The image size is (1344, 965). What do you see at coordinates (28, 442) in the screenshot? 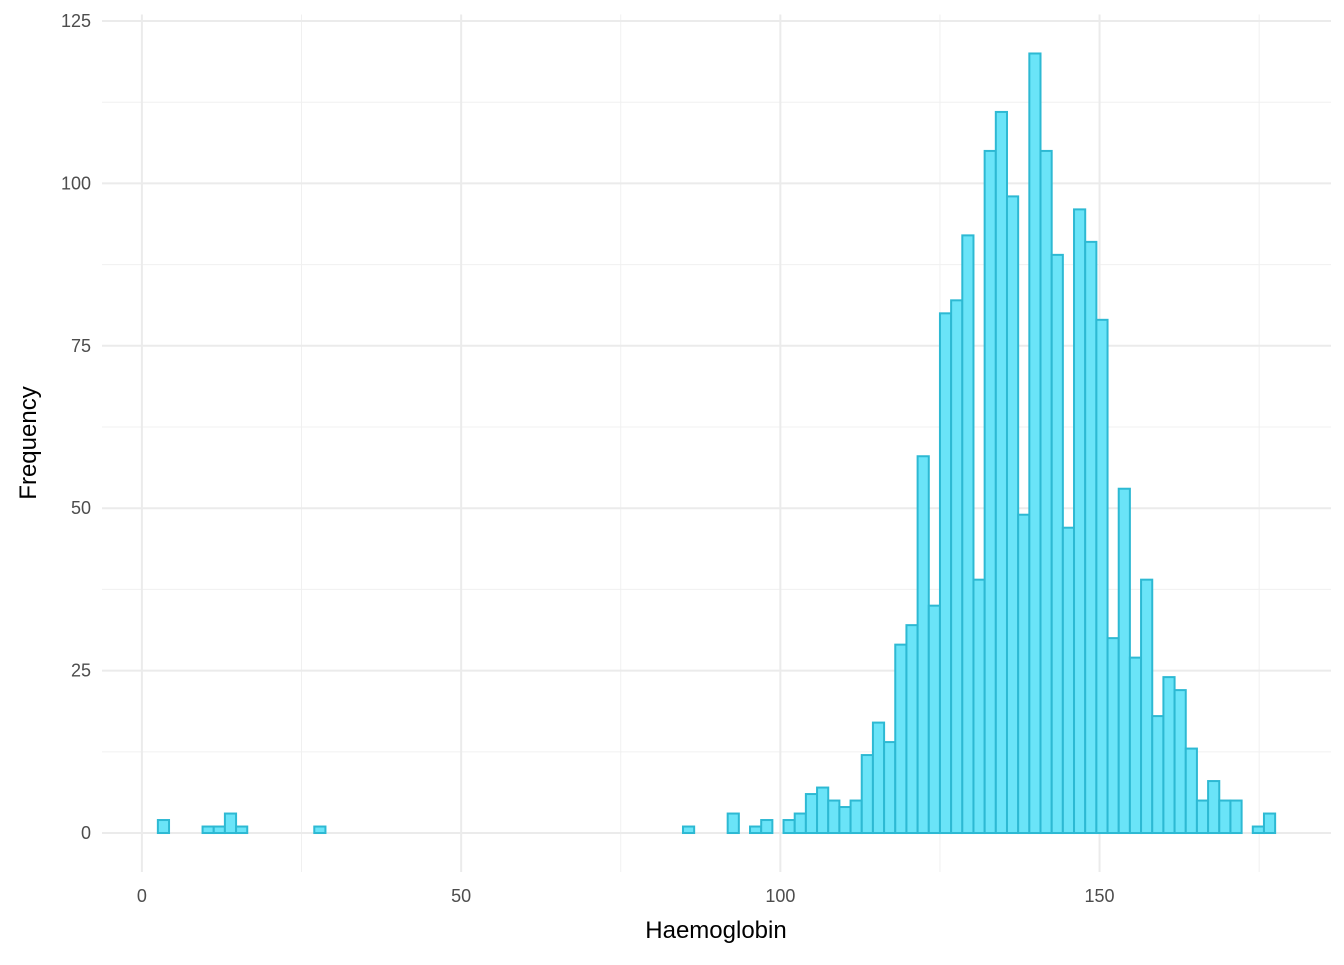
I see `y-axis-title: Frequency` at bounding box center [28, 442].